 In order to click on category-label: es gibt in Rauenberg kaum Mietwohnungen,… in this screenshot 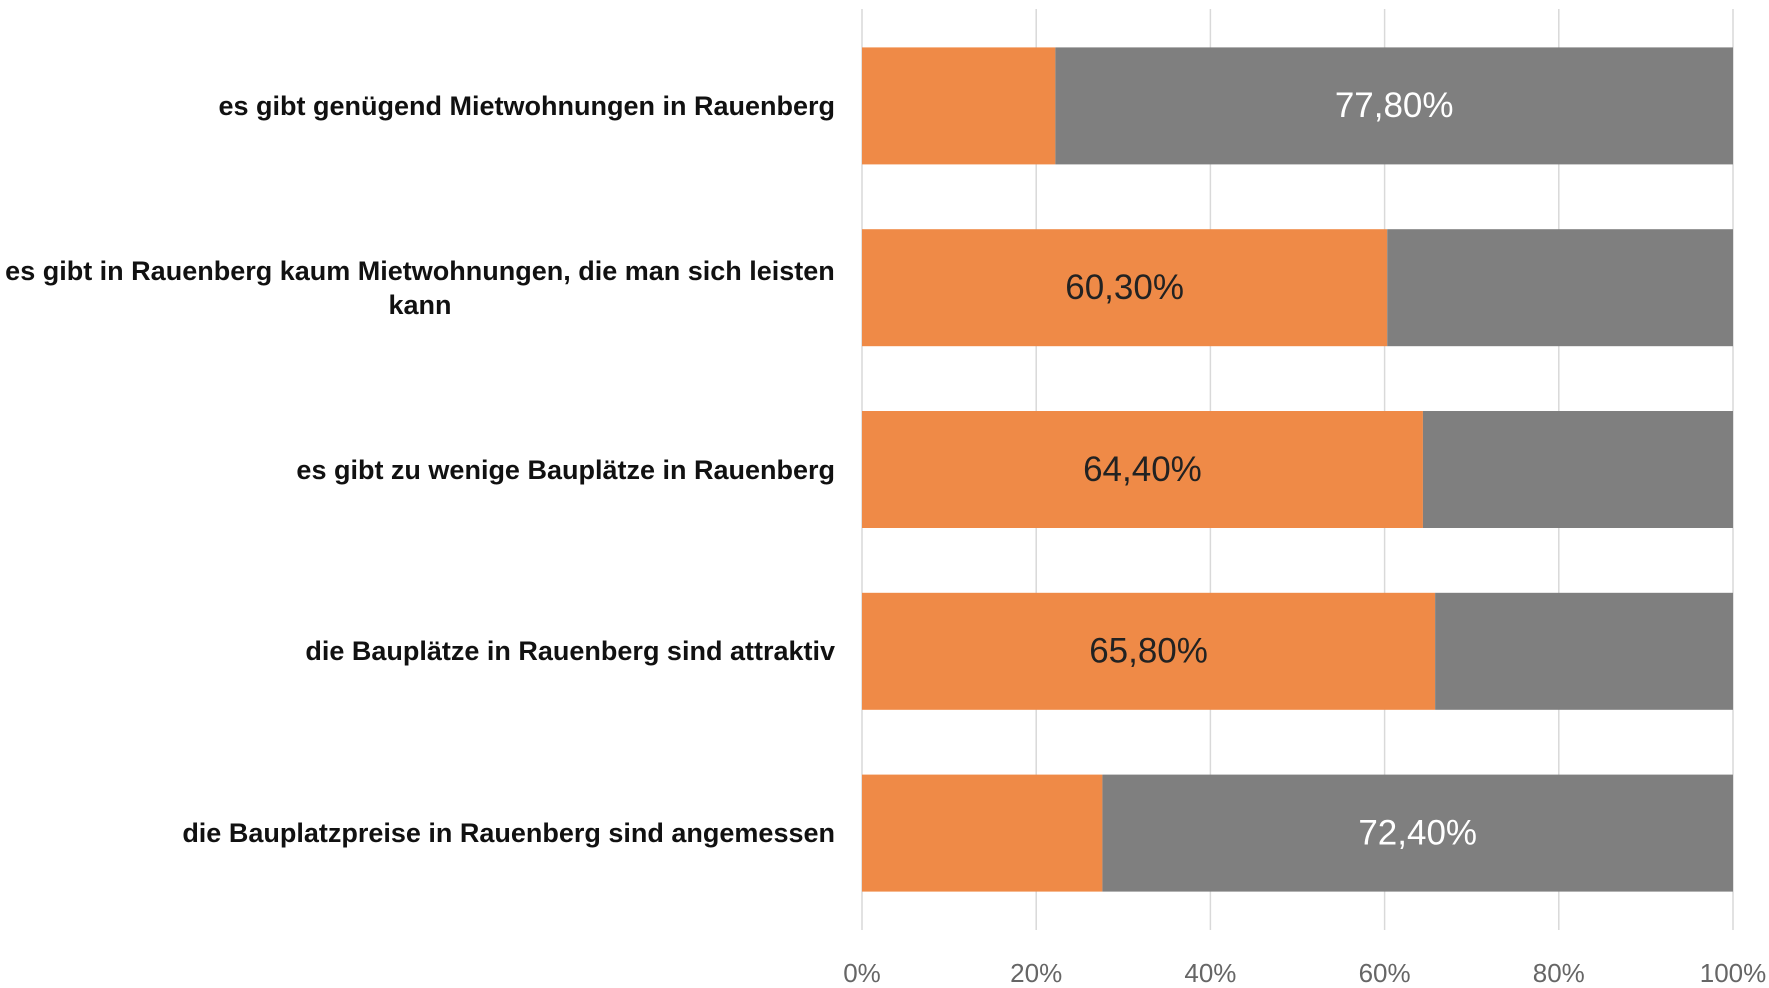, I will do `click(417, 288)`.